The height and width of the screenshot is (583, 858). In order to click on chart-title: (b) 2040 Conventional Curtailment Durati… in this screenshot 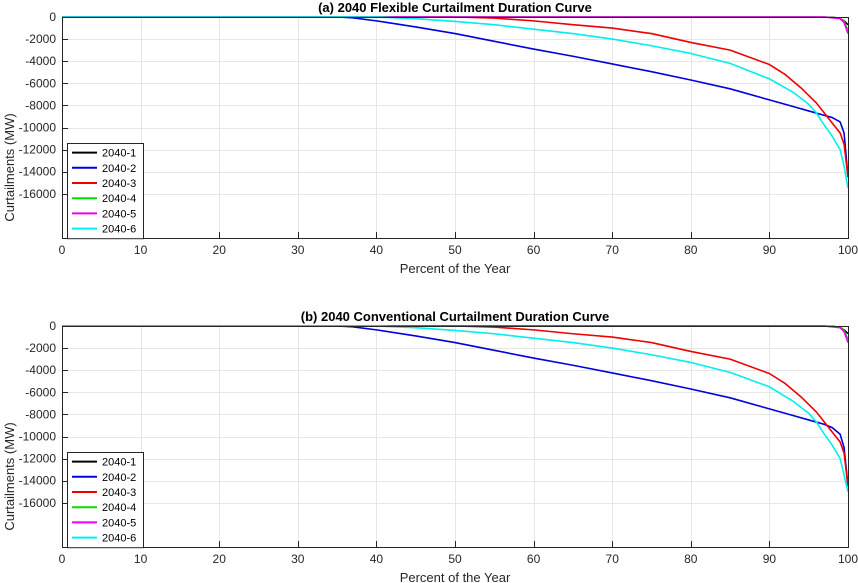, I will do `click(455, 316)`.